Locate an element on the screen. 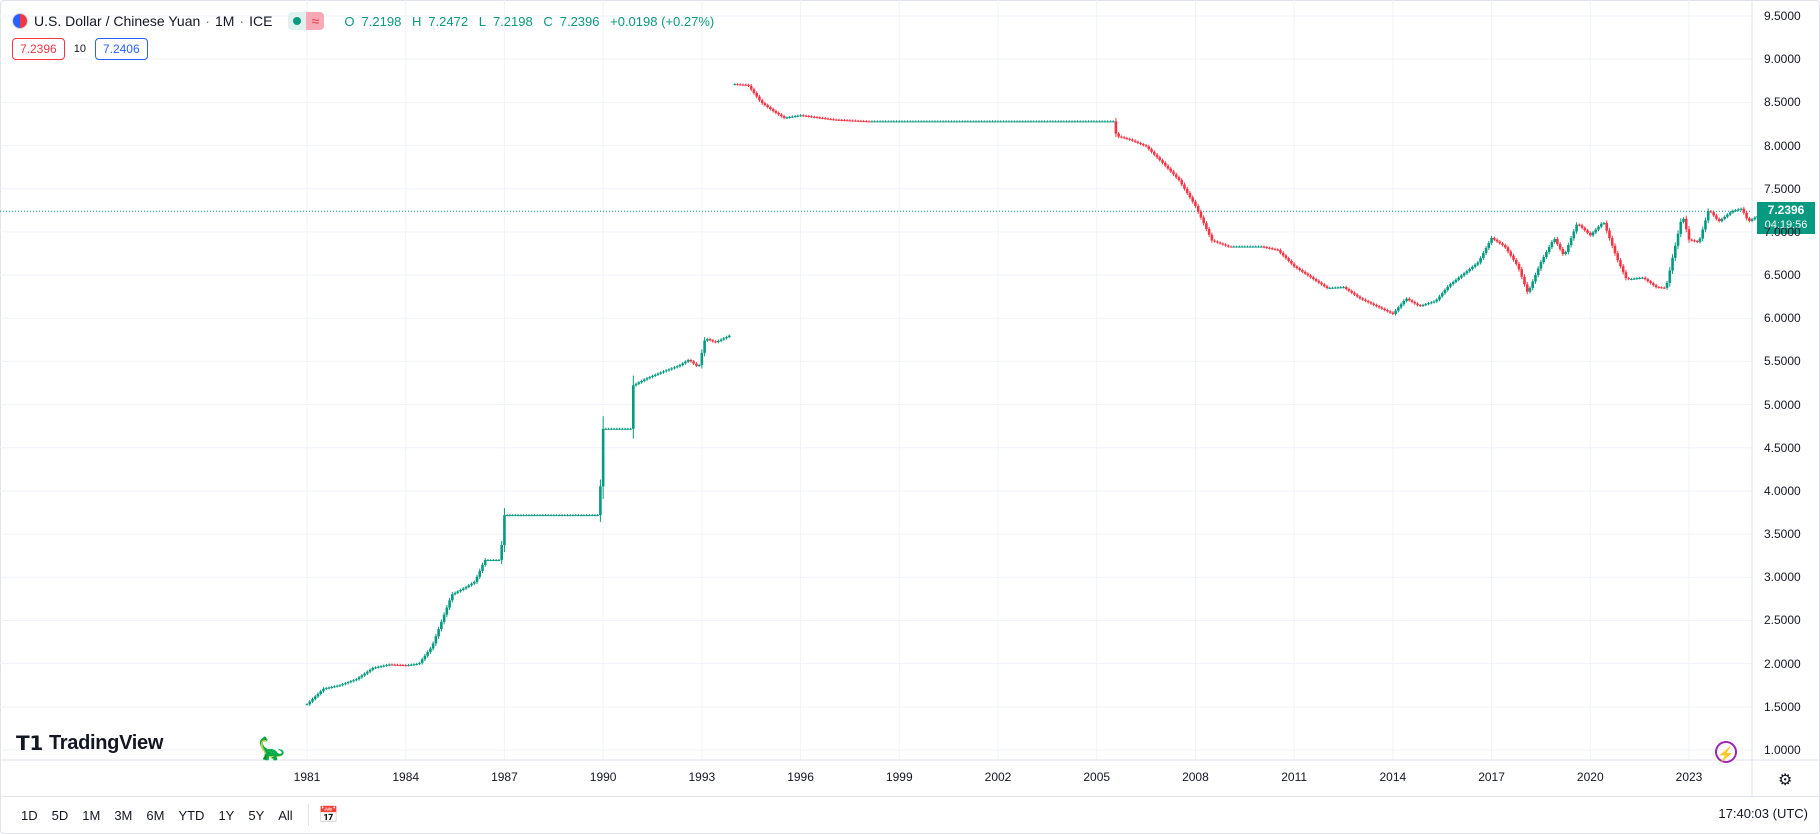 The image size is (1820, 834). trade-quotes: 7.2396 10 7.2406 is located at coordinates (80, 49).